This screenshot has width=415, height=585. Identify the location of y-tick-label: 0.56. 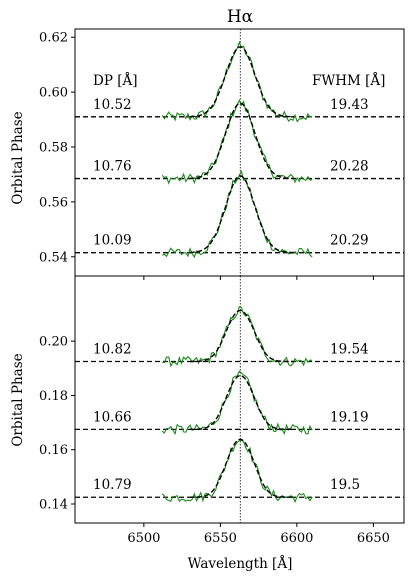
(53, 202).